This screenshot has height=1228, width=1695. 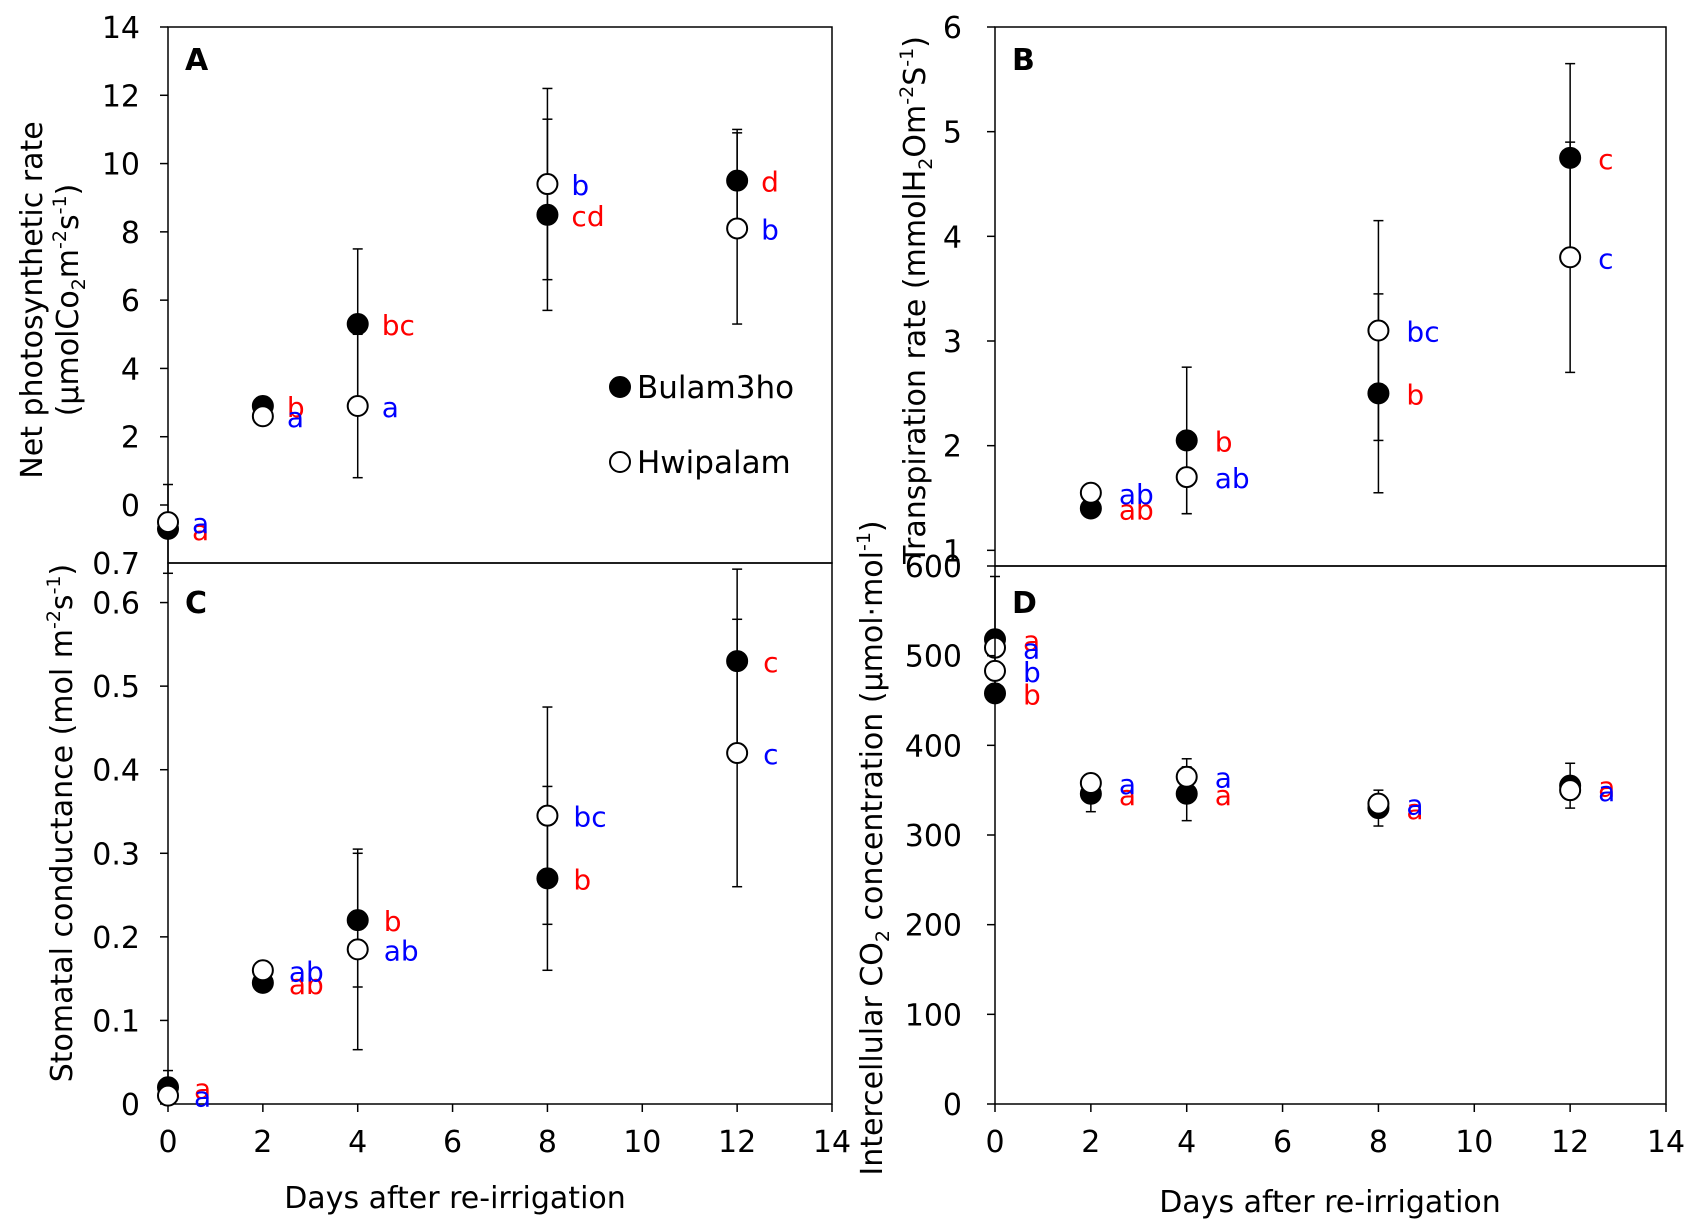 I want to click on y-tick-label: 400, so click(x=933, y=746).